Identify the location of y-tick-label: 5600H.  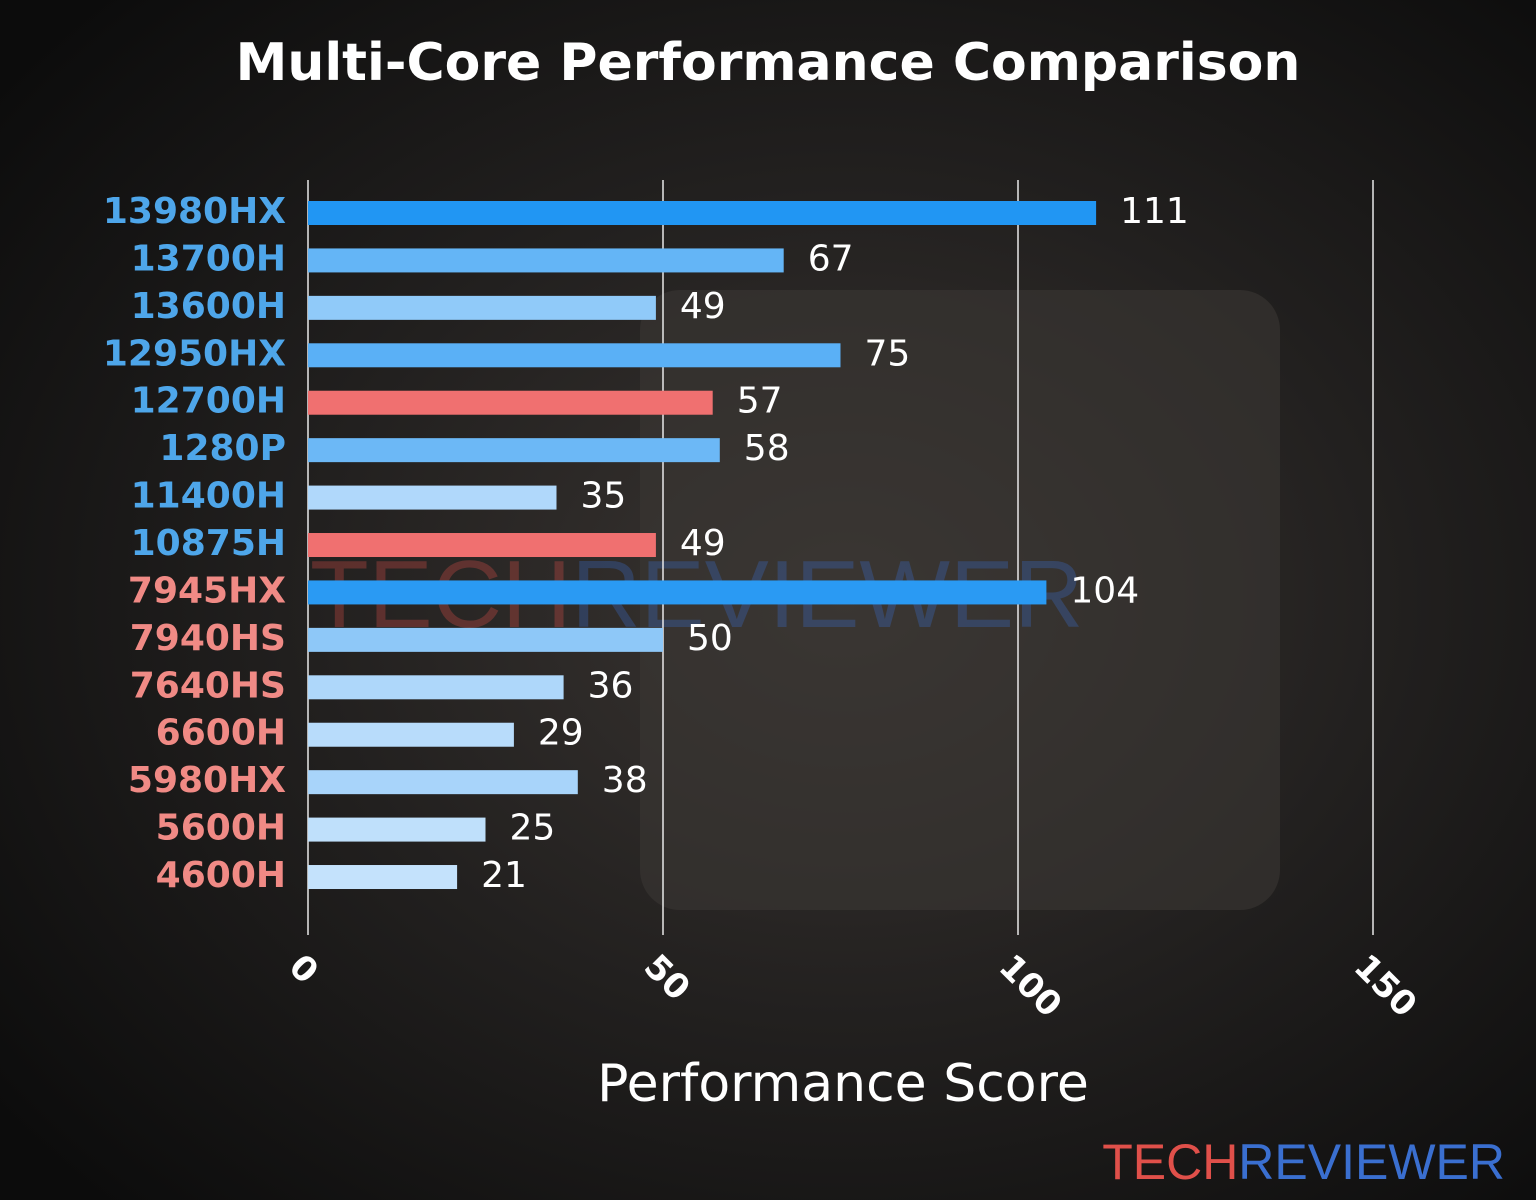
(221, 828).